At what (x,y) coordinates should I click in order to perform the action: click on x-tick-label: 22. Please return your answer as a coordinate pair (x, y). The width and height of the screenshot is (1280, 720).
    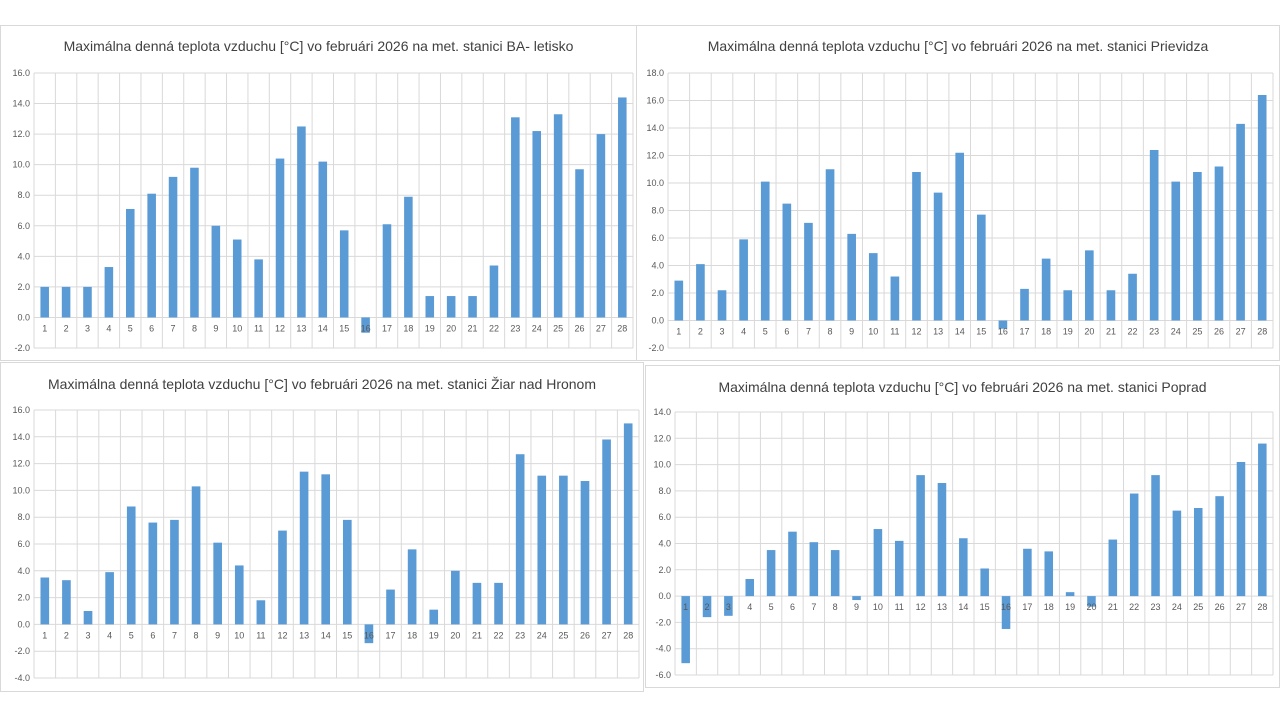
    Looking at the image, I should click on (1133, 332).